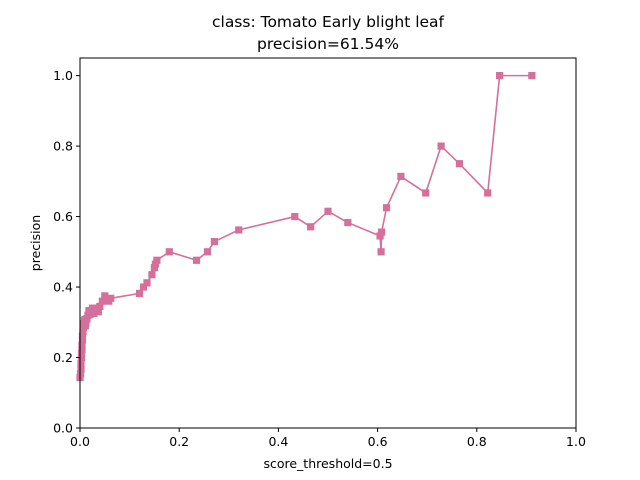  What do you see at coordinates (63, 216) in the screenshot?
I see `y-tick-label: 0.6` at bounding box center [63, 216].